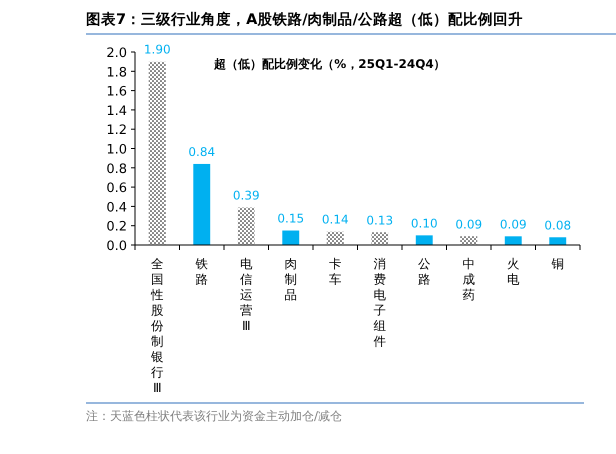 This screenshot has width=616, height=454. Describe the element at coordinates (202, 151) in the screenshot. I see `data-label: 0.84` at that location.